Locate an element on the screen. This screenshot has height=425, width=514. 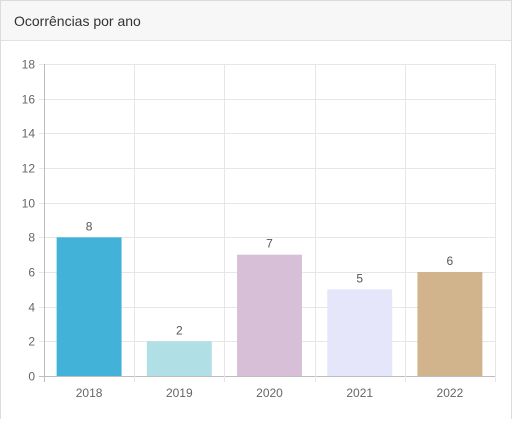
x-tick-label: 2022 is located at coordinates (450, 393).